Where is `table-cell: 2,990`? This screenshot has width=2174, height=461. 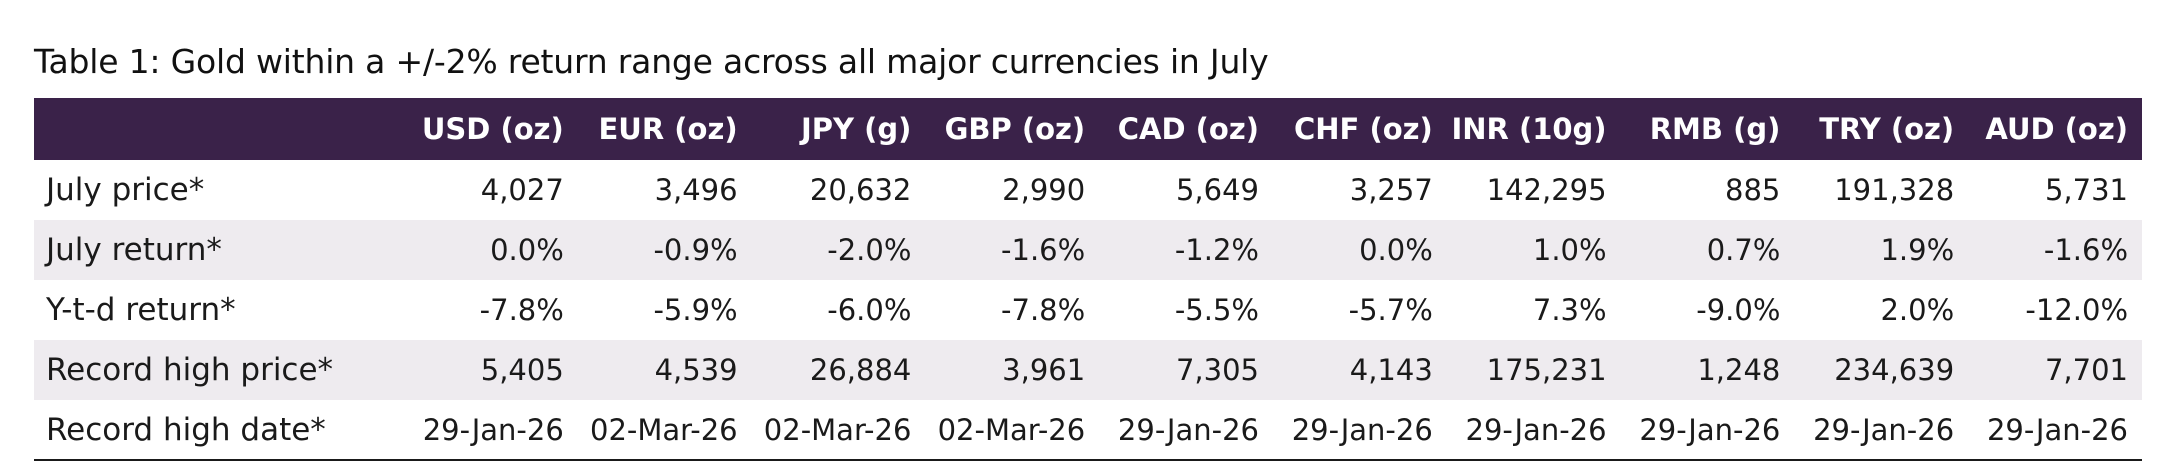
table-cell: 2,990 is located at coordinates (1044, 190).